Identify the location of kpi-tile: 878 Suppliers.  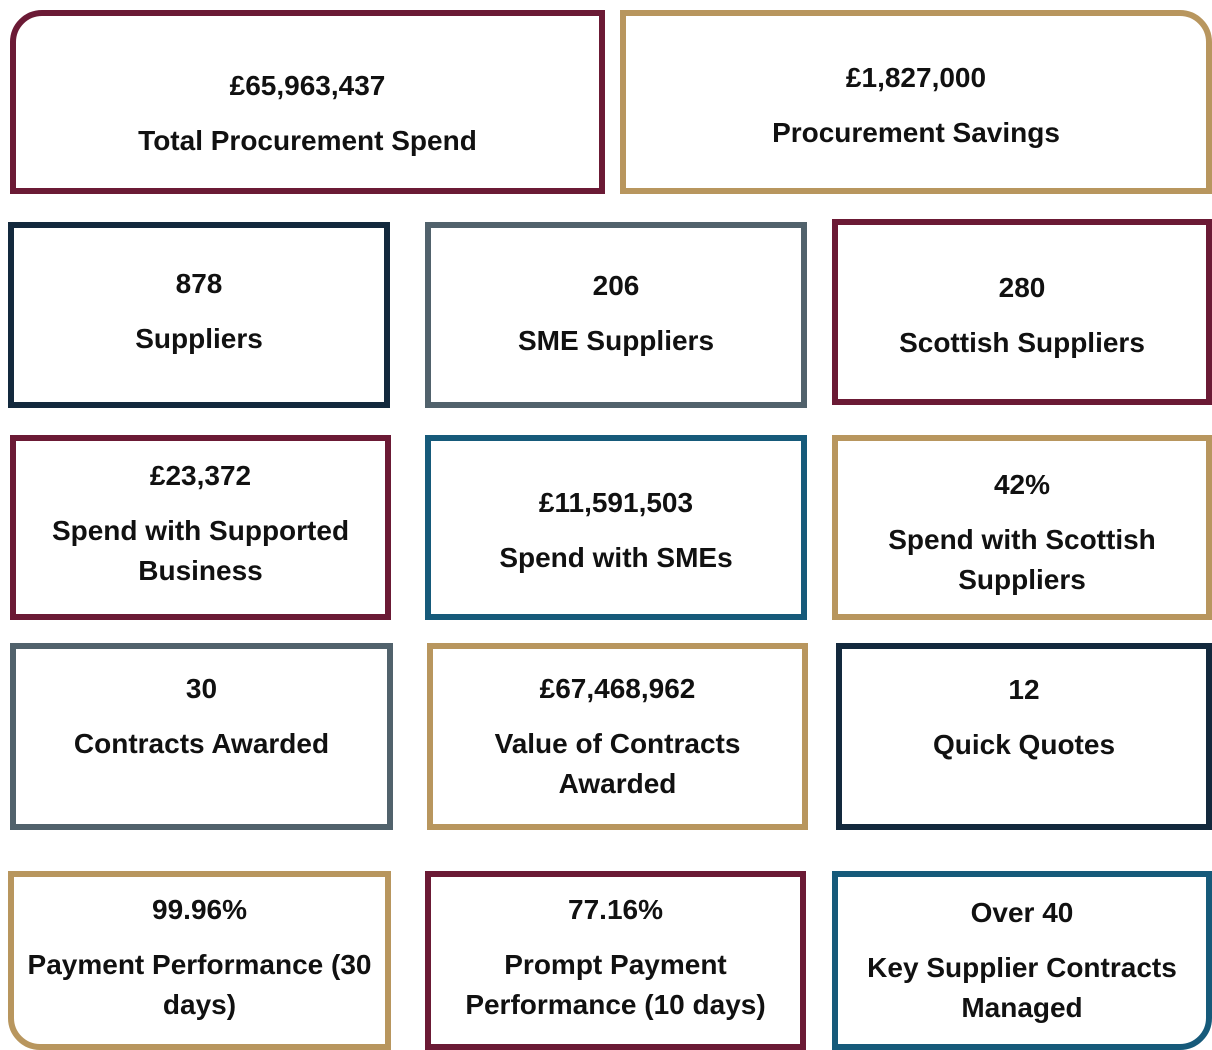
(199, 315).